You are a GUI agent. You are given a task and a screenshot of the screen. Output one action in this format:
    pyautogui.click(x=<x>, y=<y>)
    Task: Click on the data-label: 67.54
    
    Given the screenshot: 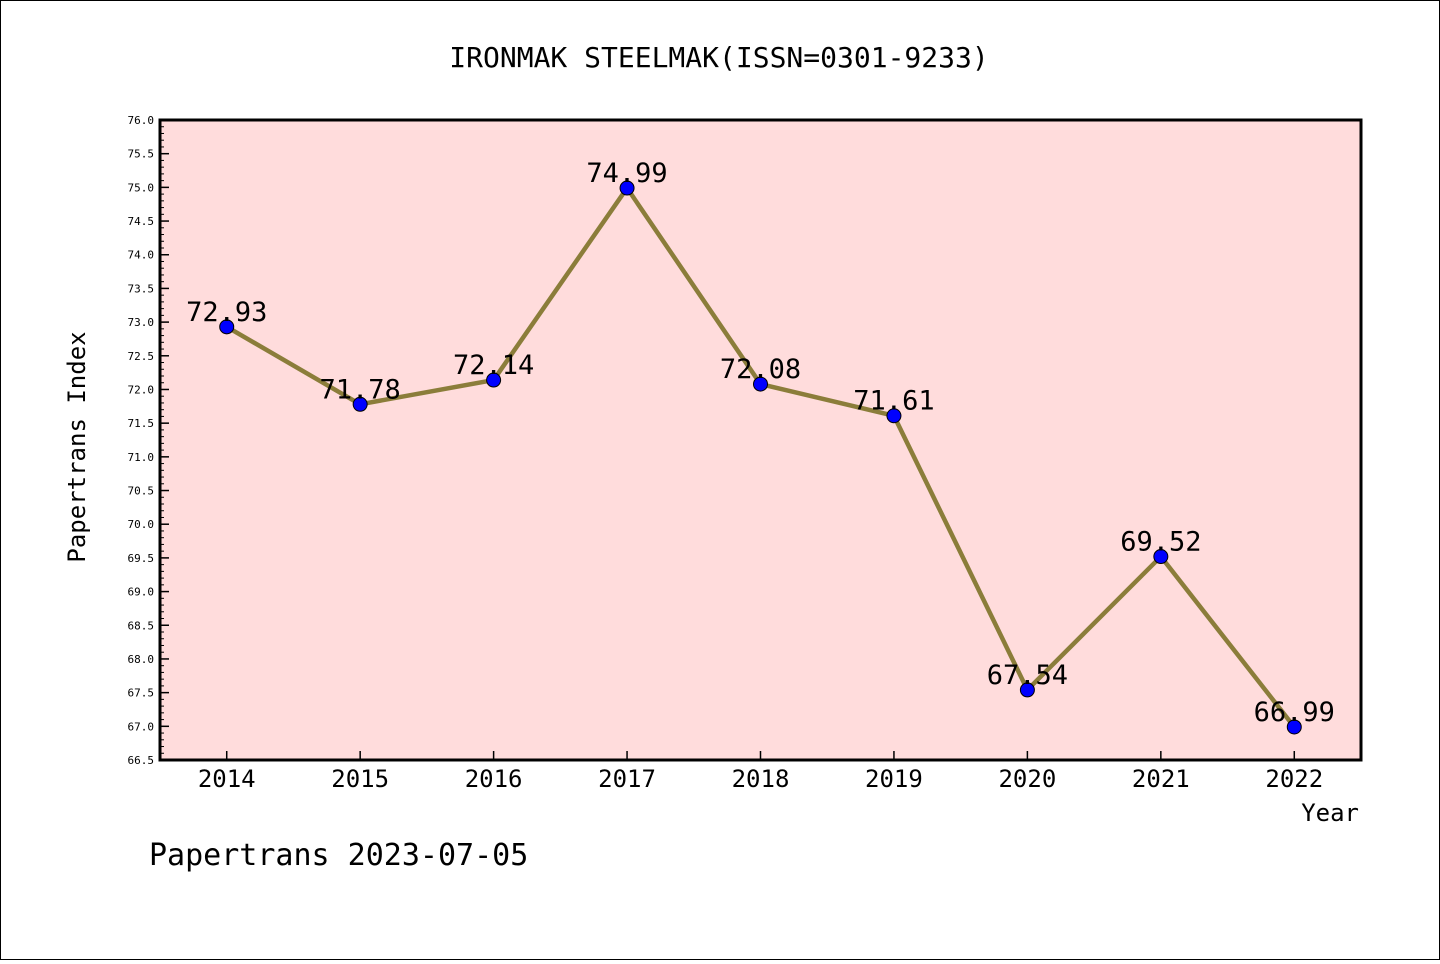 What is the action you would take?
    pyautogui.click(x=1027, y=675)
    